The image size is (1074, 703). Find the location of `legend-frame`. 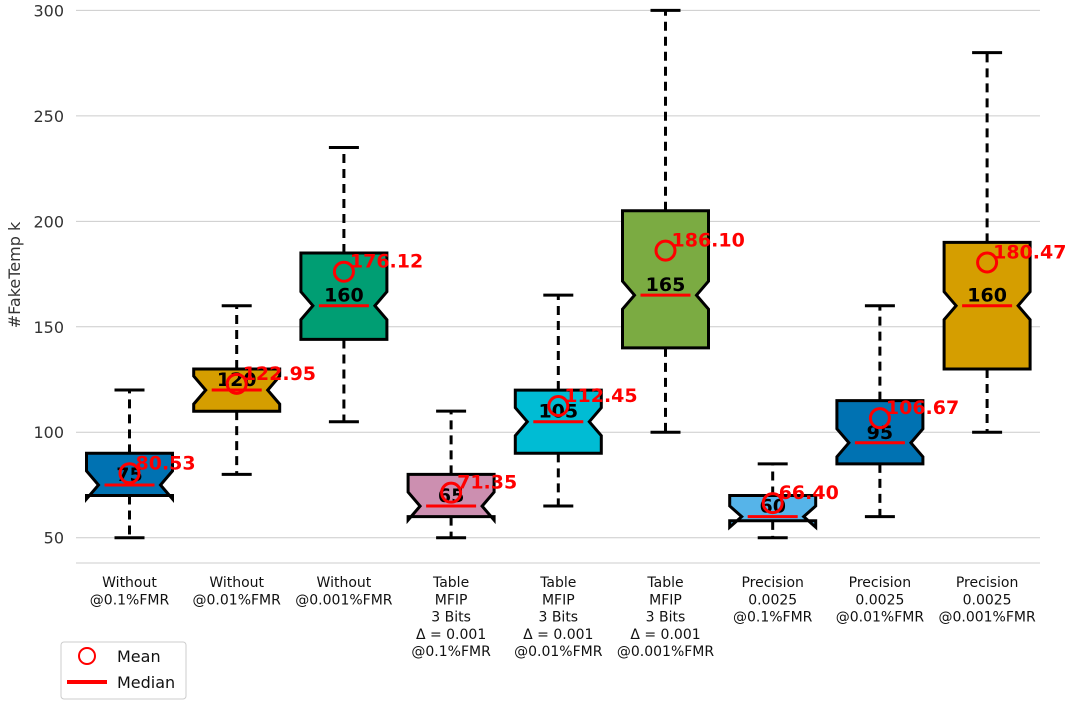

legend-frame is located at coordinates (123, 670).